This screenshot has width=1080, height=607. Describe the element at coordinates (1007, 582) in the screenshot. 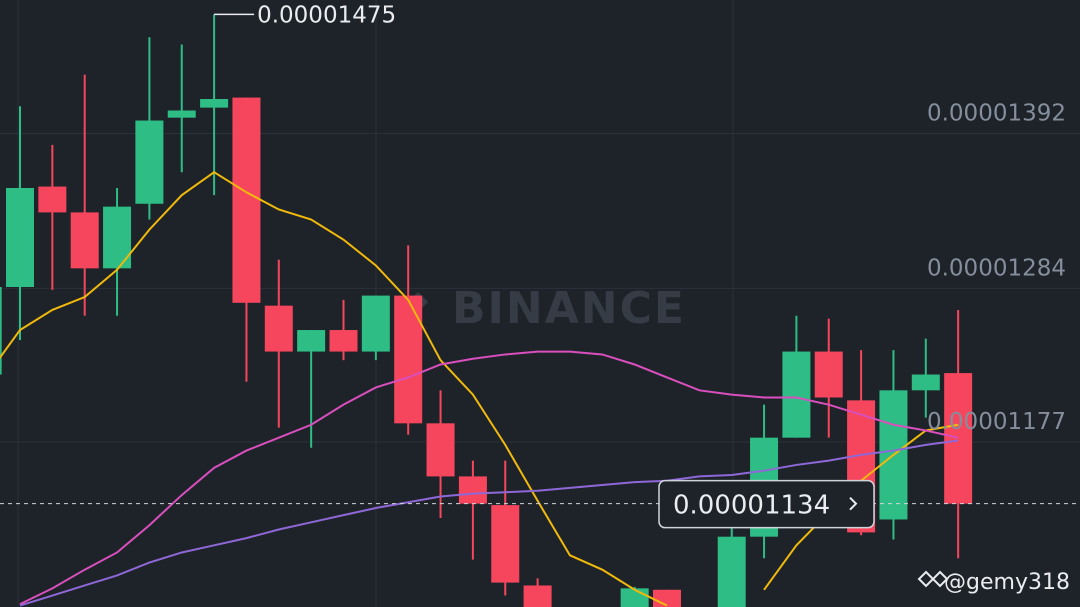

I see `credit: @gemy318` at that location.